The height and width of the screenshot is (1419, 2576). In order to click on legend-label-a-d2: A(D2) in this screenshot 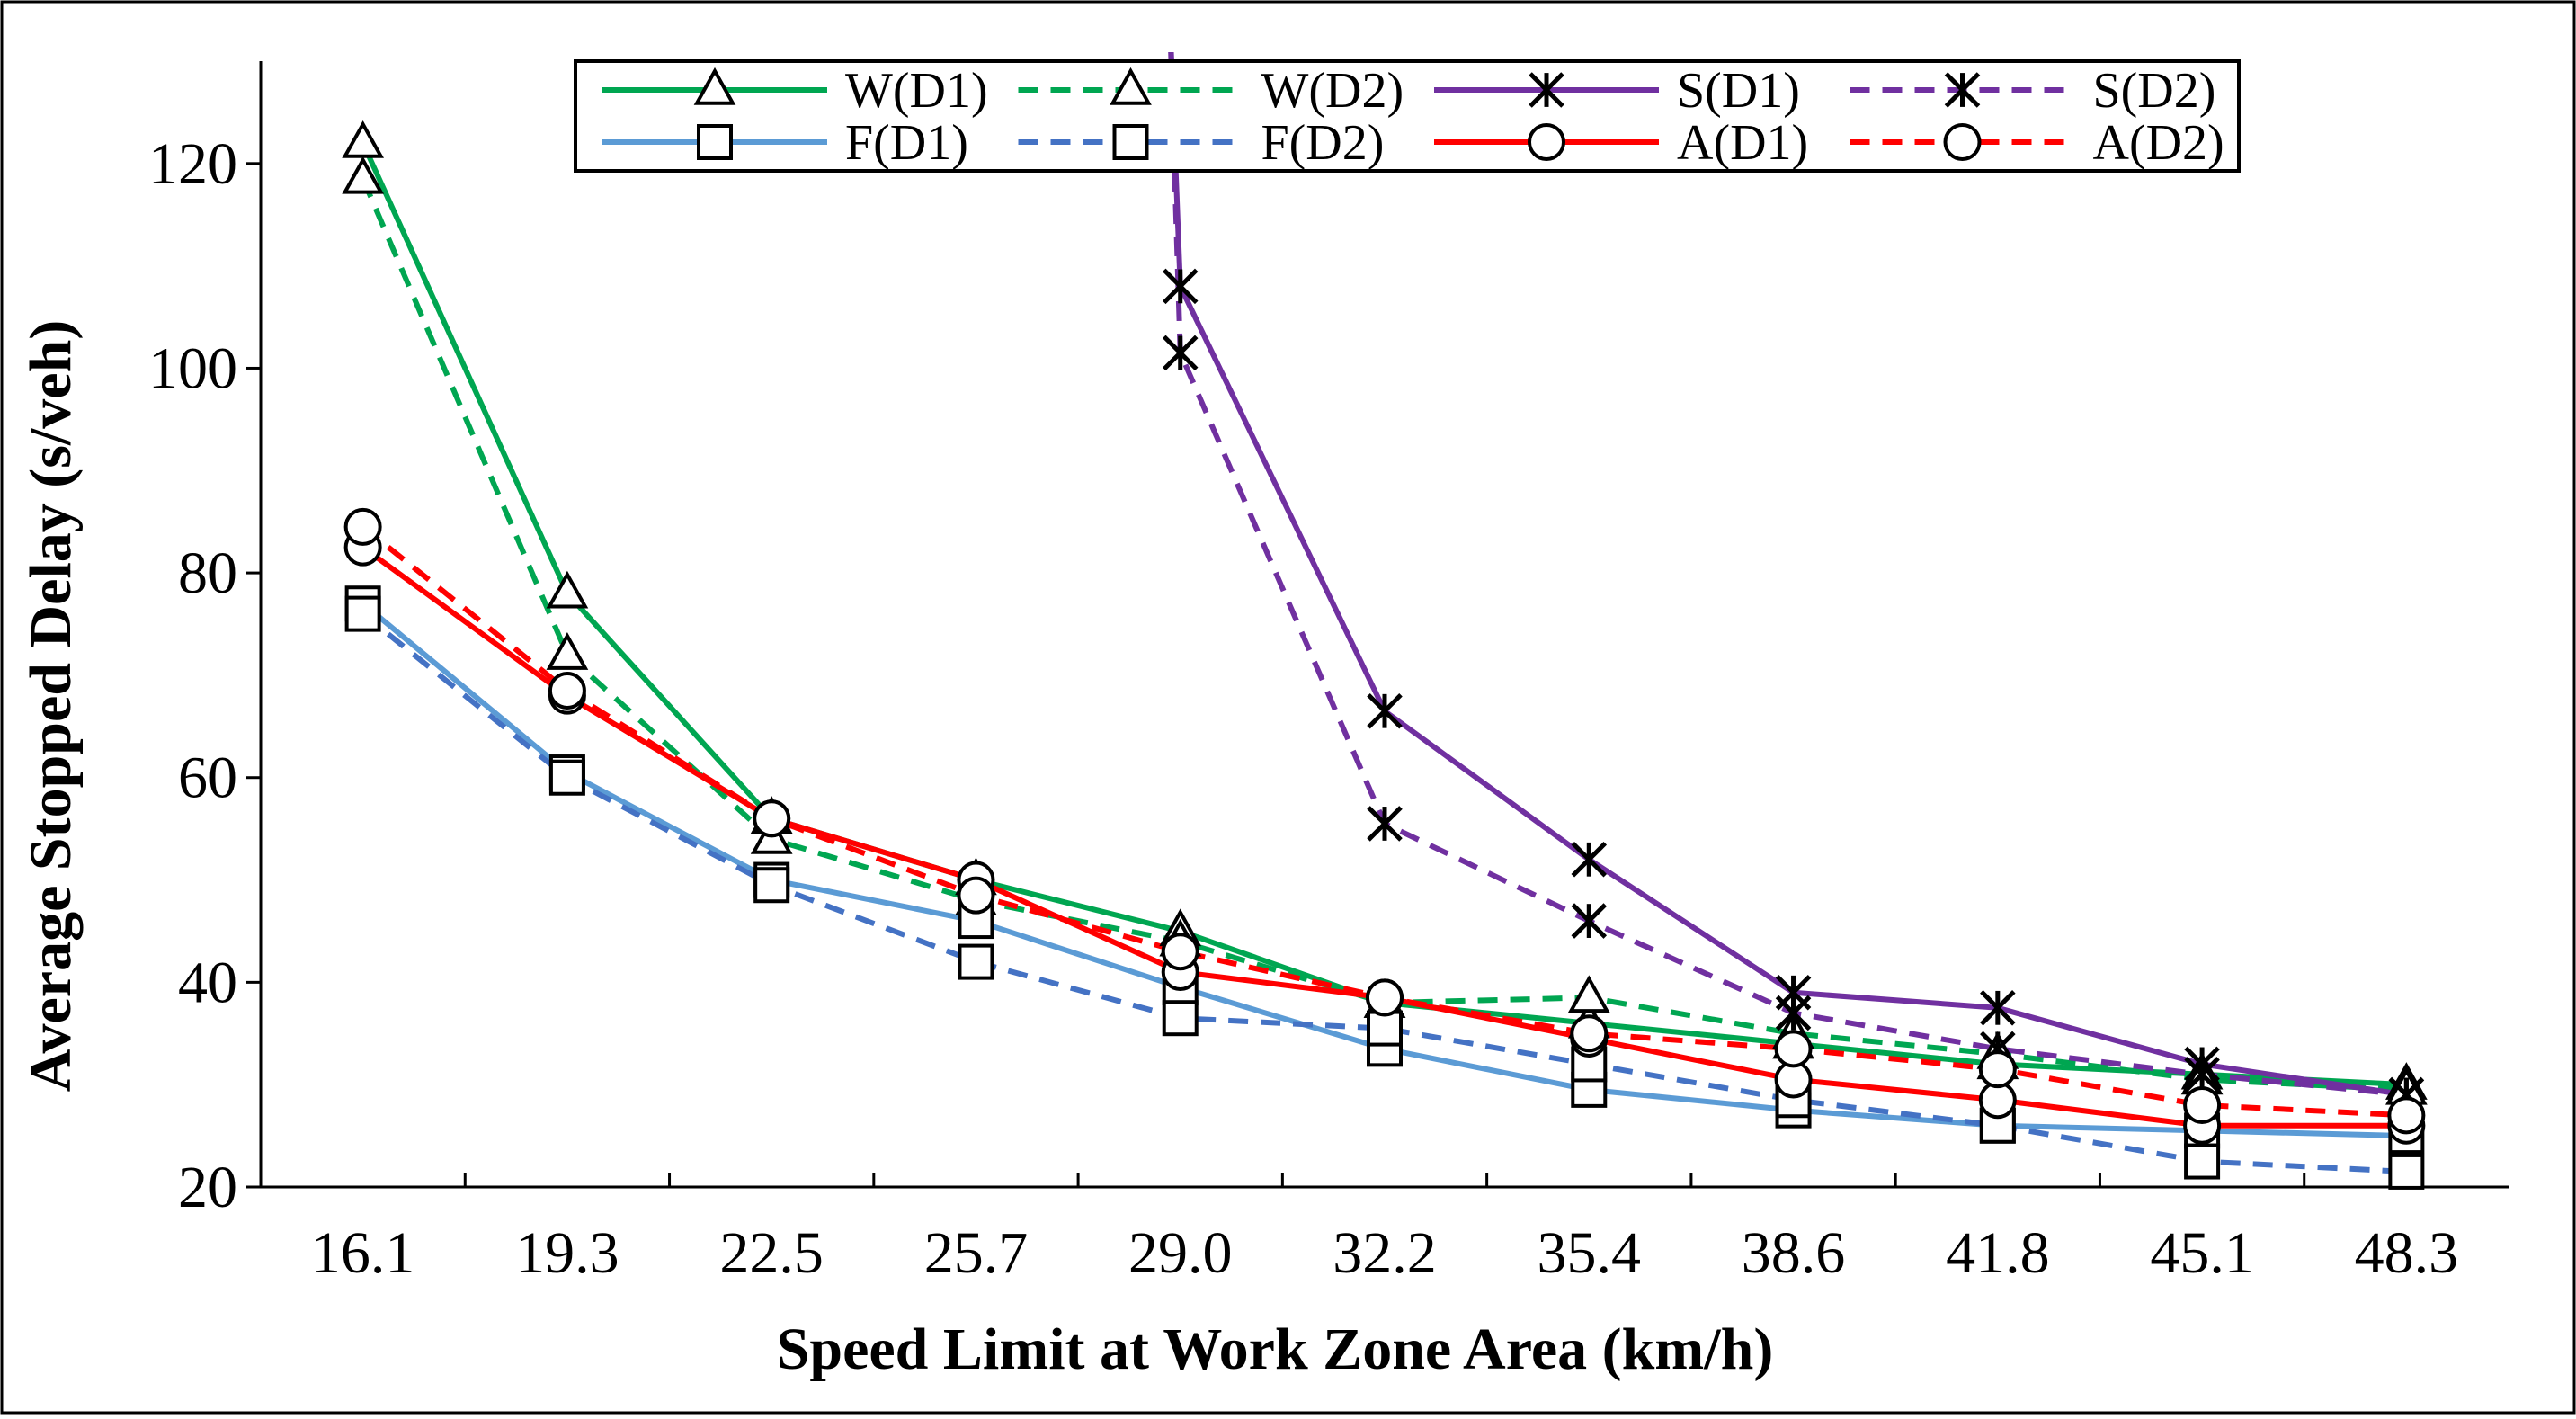, I will do `click(2159, 143)`.